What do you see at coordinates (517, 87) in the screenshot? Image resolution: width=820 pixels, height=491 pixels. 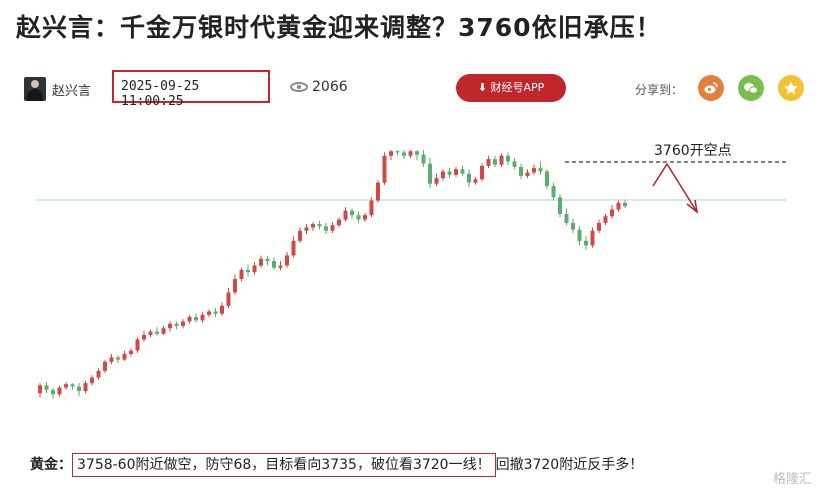 I see `app-button-label: 财经号APP` at bounding box center [517, 87].